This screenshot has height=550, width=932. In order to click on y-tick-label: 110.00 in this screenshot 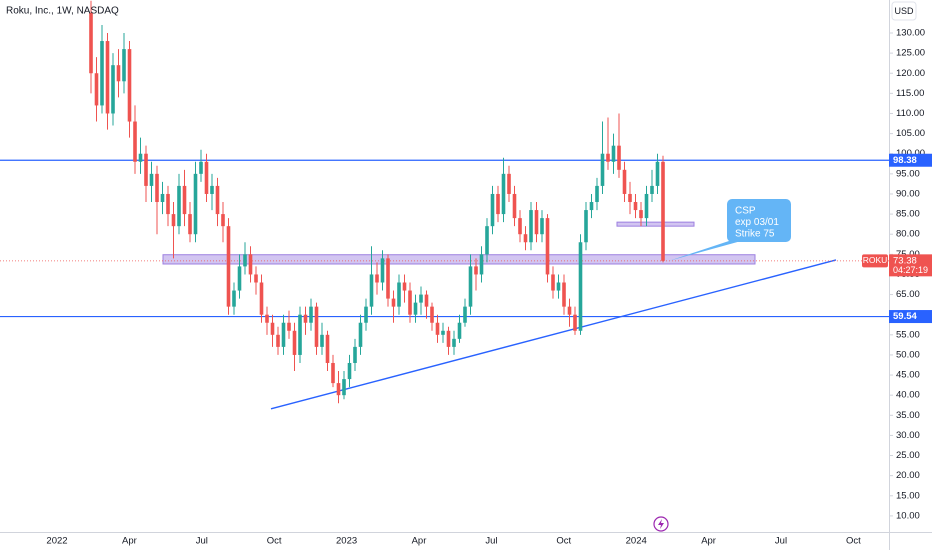, I will do `click(910, 113)`.